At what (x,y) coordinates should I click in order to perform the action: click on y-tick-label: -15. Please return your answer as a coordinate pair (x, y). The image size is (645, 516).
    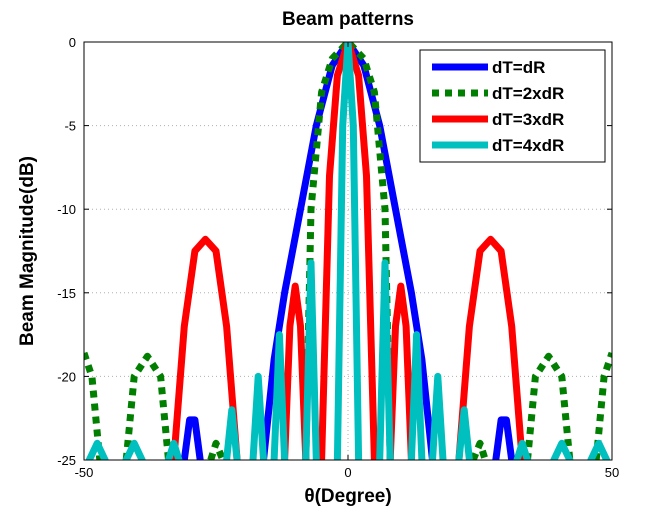
    Looking at the image, I should click on (66, 293).